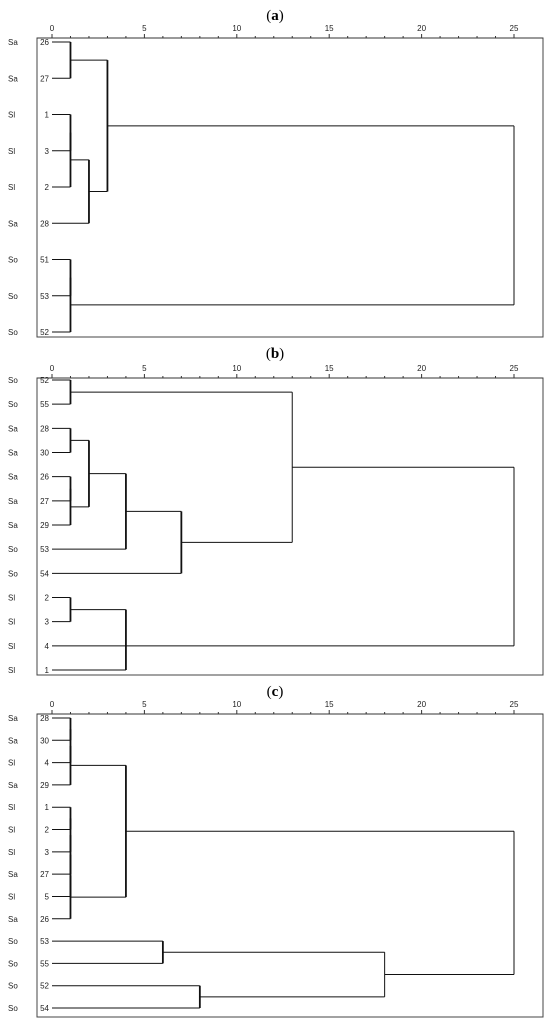 This screenshot has width=550, height=1022. I want to click on panel-c-leaf-id: 29, so click(44, 785).